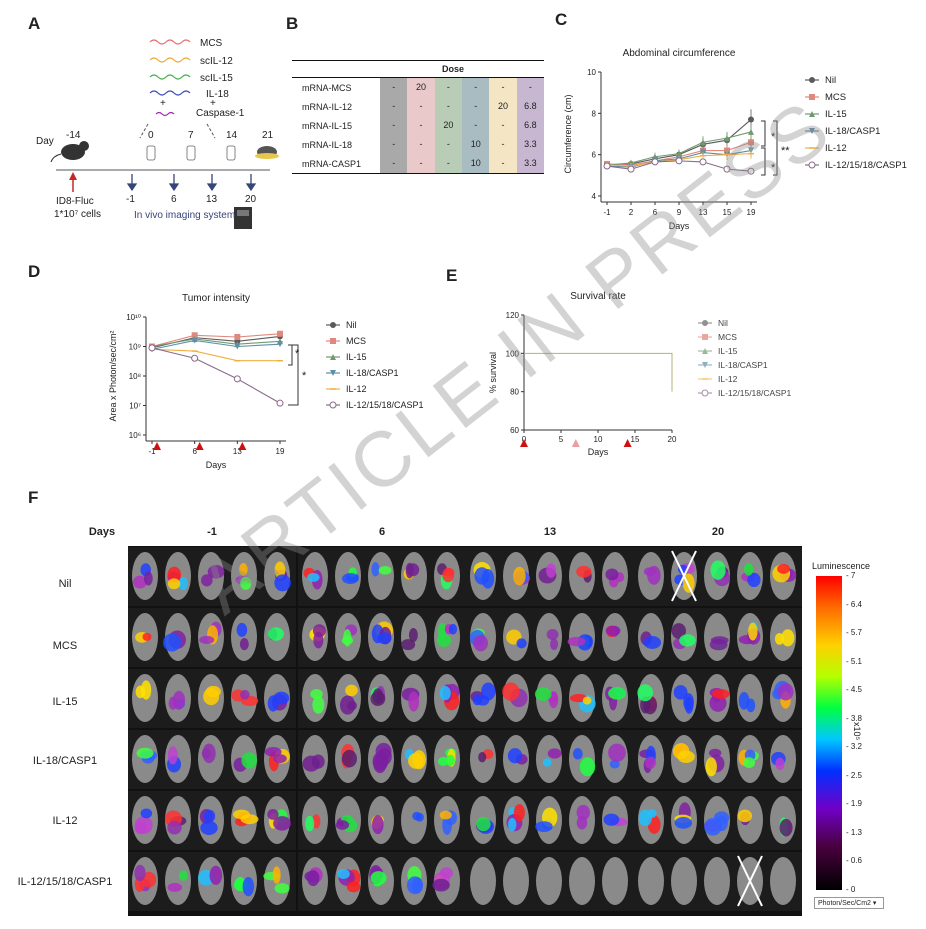 Image resolution: width=926 pixels, height=929 pixels. What do you see at coordinates (841, 566) in the screenshot?
I see `colorbar-title: Luminescence` at bounding box center [841, 566].